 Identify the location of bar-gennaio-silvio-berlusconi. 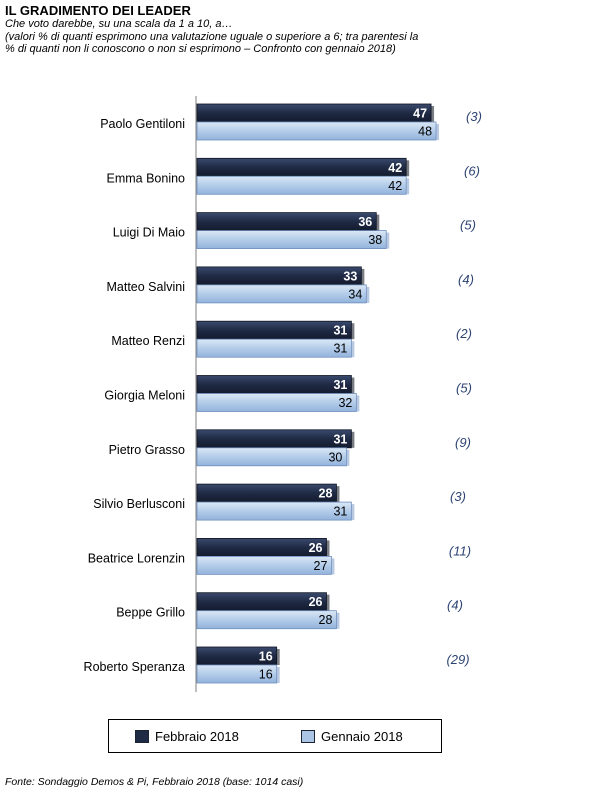
(274, 511).